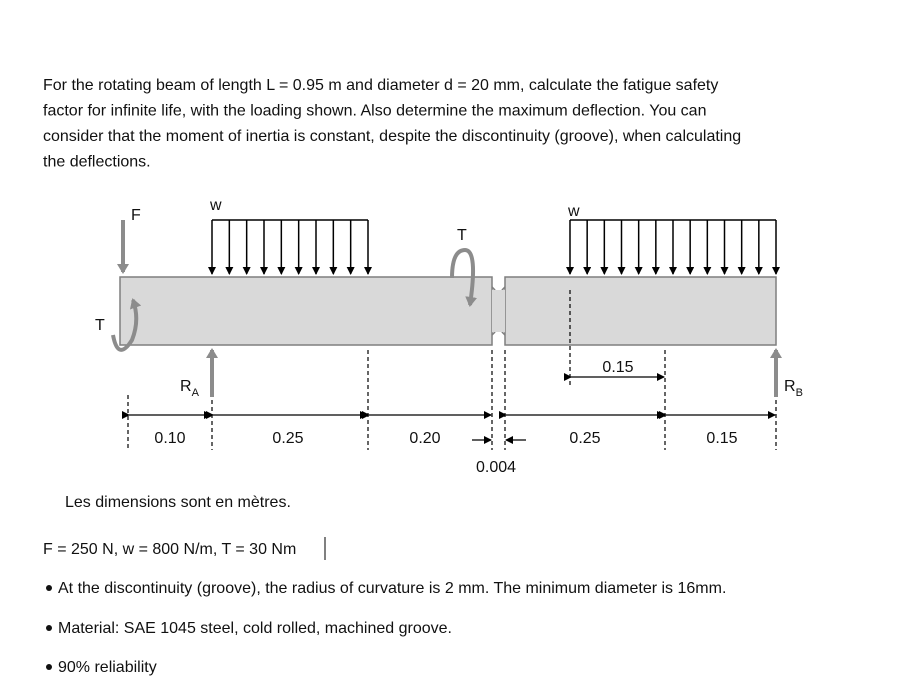 This screenshot has width=912, height=693. What do you see at coordinates (186, 386) in the screenshot?
I see `reaction-a-label: R` at bounding box center [186, 386].